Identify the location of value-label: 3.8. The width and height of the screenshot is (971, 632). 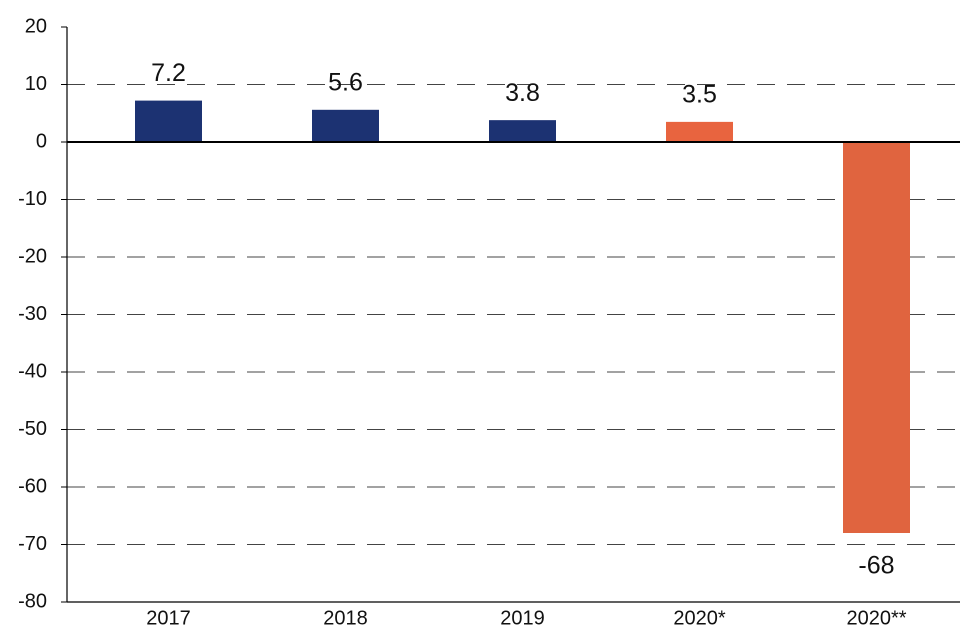
(522, 93).